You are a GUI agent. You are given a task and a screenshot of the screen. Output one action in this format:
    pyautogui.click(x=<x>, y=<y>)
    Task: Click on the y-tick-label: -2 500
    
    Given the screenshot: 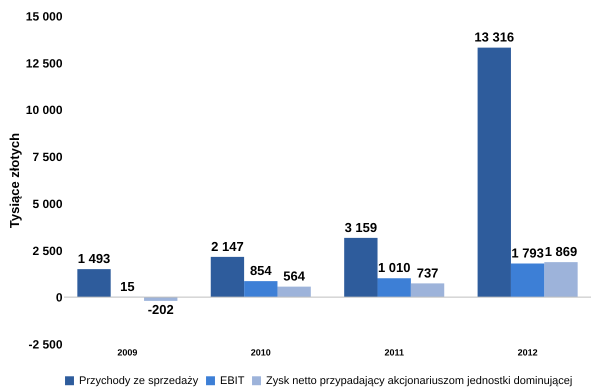 What is the action you would take?
    pyautogui.click(x=45, y=345)
    